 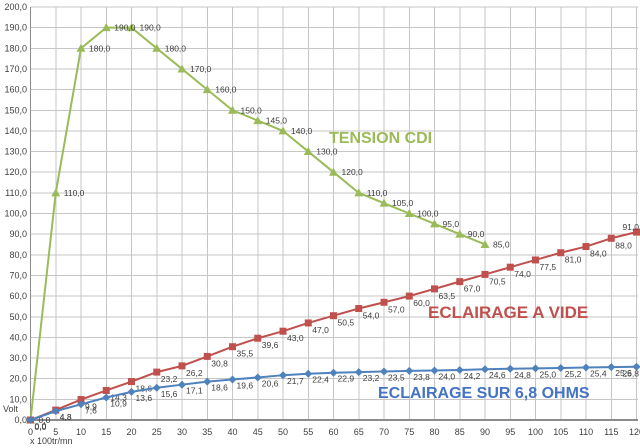 I want to click on data-label: 47,0, so click(x=320, y=330).